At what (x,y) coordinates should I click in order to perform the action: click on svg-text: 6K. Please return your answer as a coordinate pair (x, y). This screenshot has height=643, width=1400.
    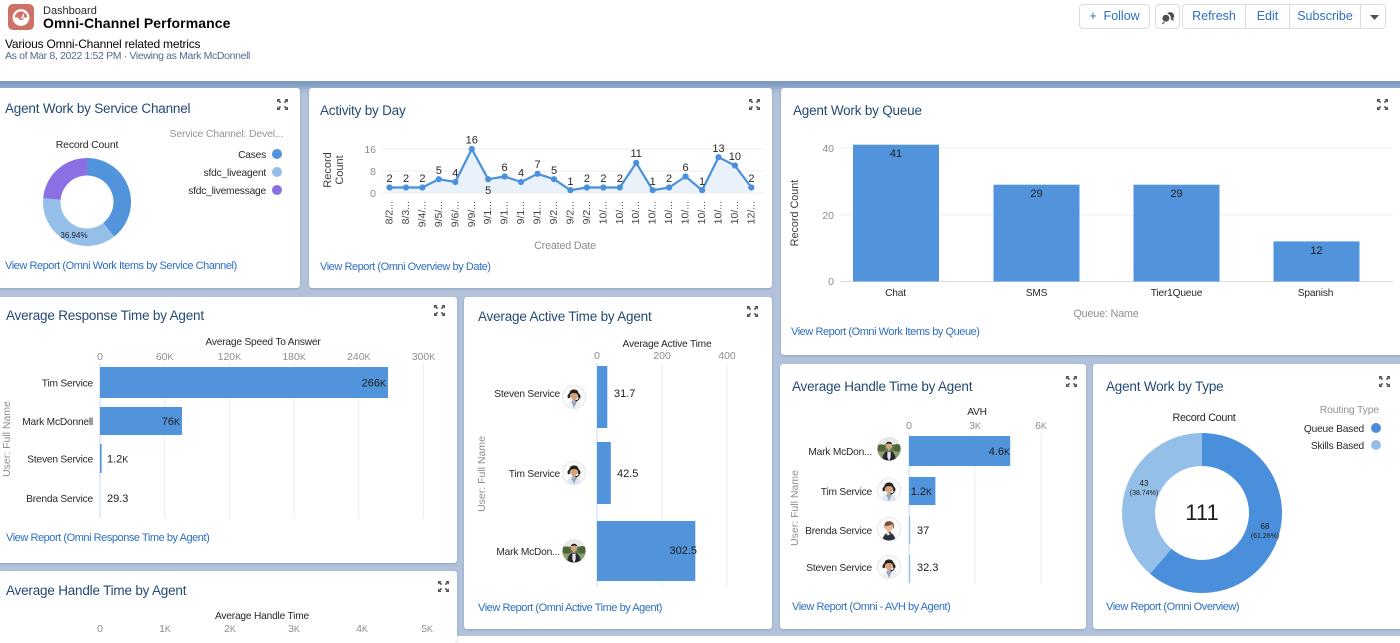
    Looking at the image, I should click on (1041, 426).